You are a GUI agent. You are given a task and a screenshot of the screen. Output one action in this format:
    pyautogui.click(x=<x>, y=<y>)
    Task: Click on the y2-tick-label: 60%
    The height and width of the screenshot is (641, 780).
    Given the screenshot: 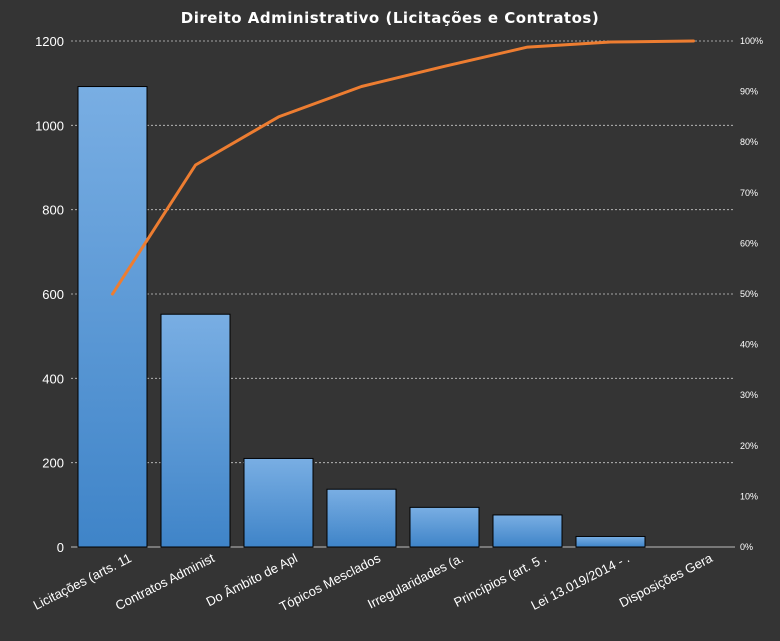 What is the action you would take?
    pyautogui.click(x=749, y=243)
    